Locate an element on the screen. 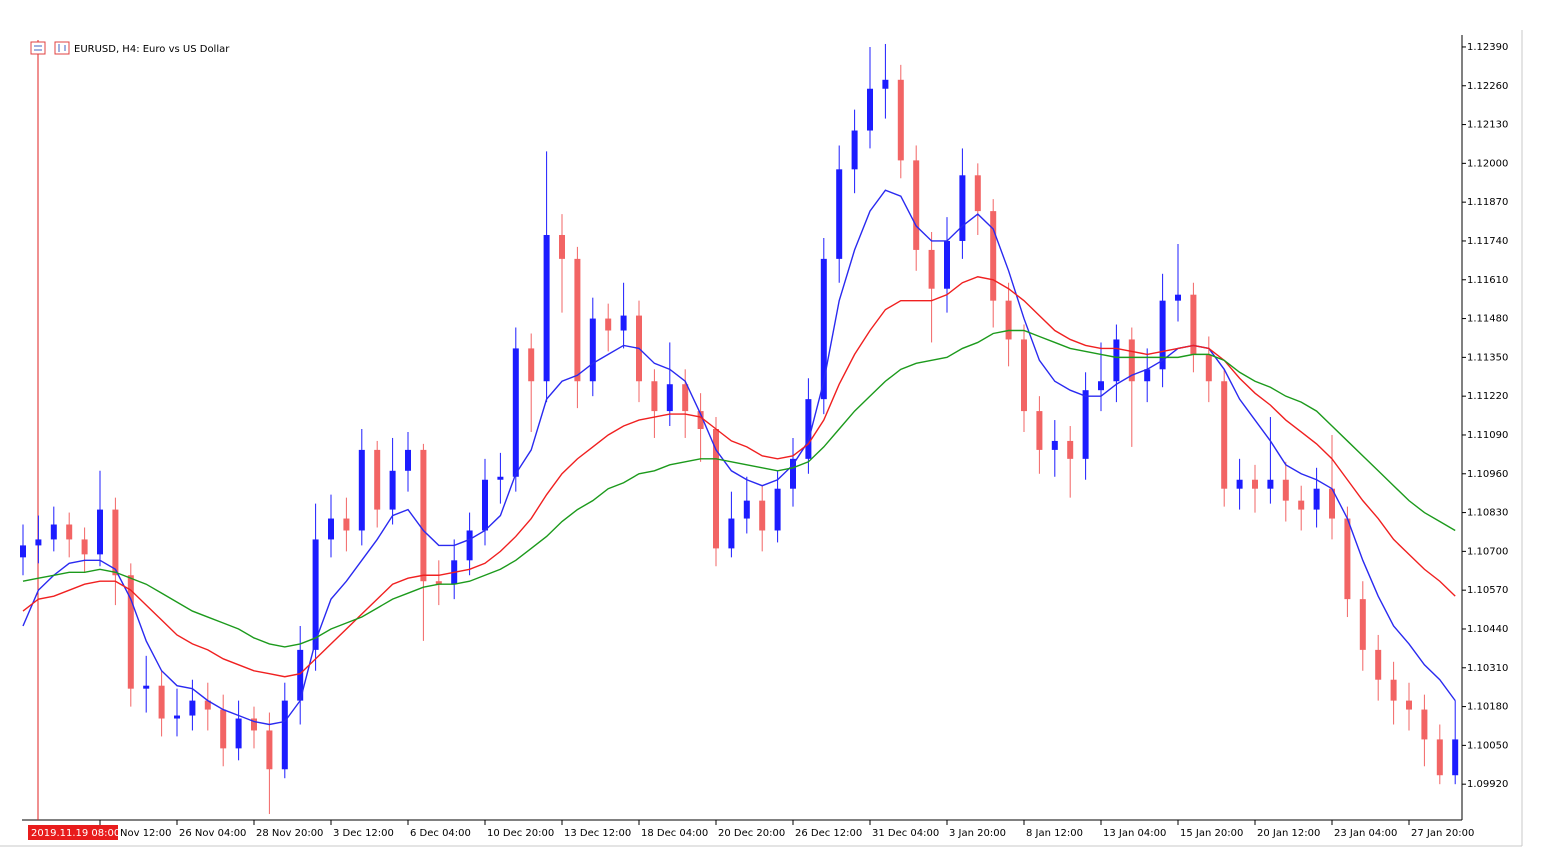  y-tick-label: 1.11350 is located at coordinates (1487, 357).